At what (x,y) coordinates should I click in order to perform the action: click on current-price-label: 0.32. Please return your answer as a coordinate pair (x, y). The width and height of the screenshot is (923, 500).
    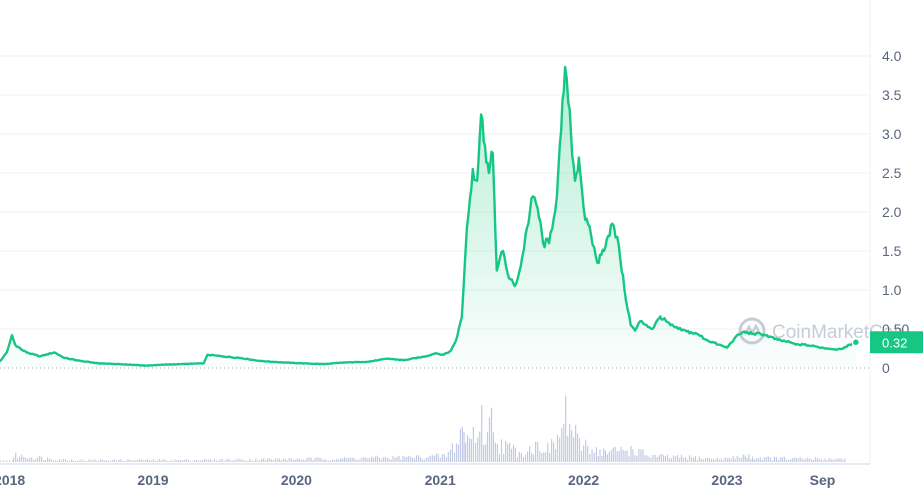
    Looking at the image, I should click on (894, 342).